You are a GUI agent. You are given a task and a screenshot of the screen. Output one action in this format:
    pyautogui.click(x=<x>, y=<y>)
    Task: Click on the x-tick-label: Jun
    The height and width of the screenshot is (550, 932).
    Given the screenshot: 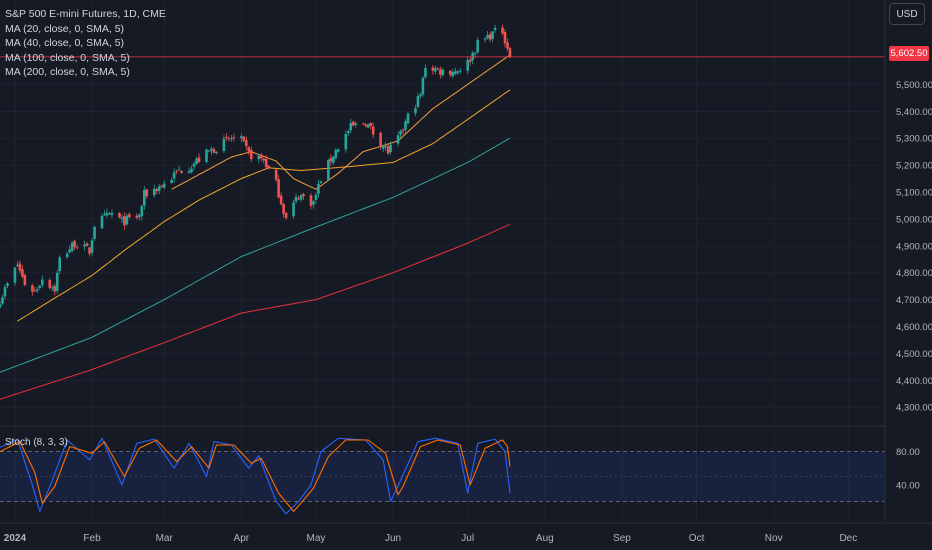 What is the action you would take?
    pyautogui.click(x=393, y=538)
    